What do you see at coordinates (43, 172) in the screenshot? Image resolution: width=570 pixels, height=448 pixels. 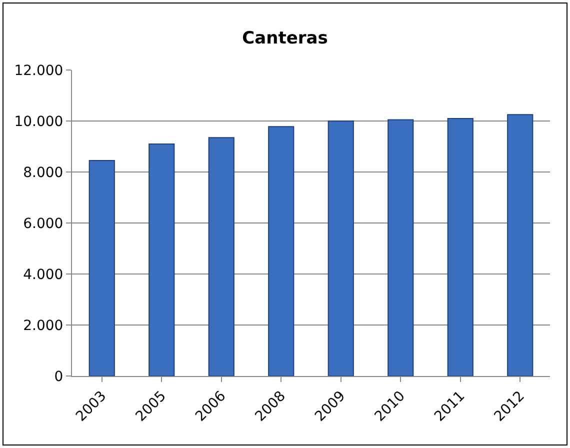 I see `y-tick-label: 8.000` at bounding box center [43, 172].